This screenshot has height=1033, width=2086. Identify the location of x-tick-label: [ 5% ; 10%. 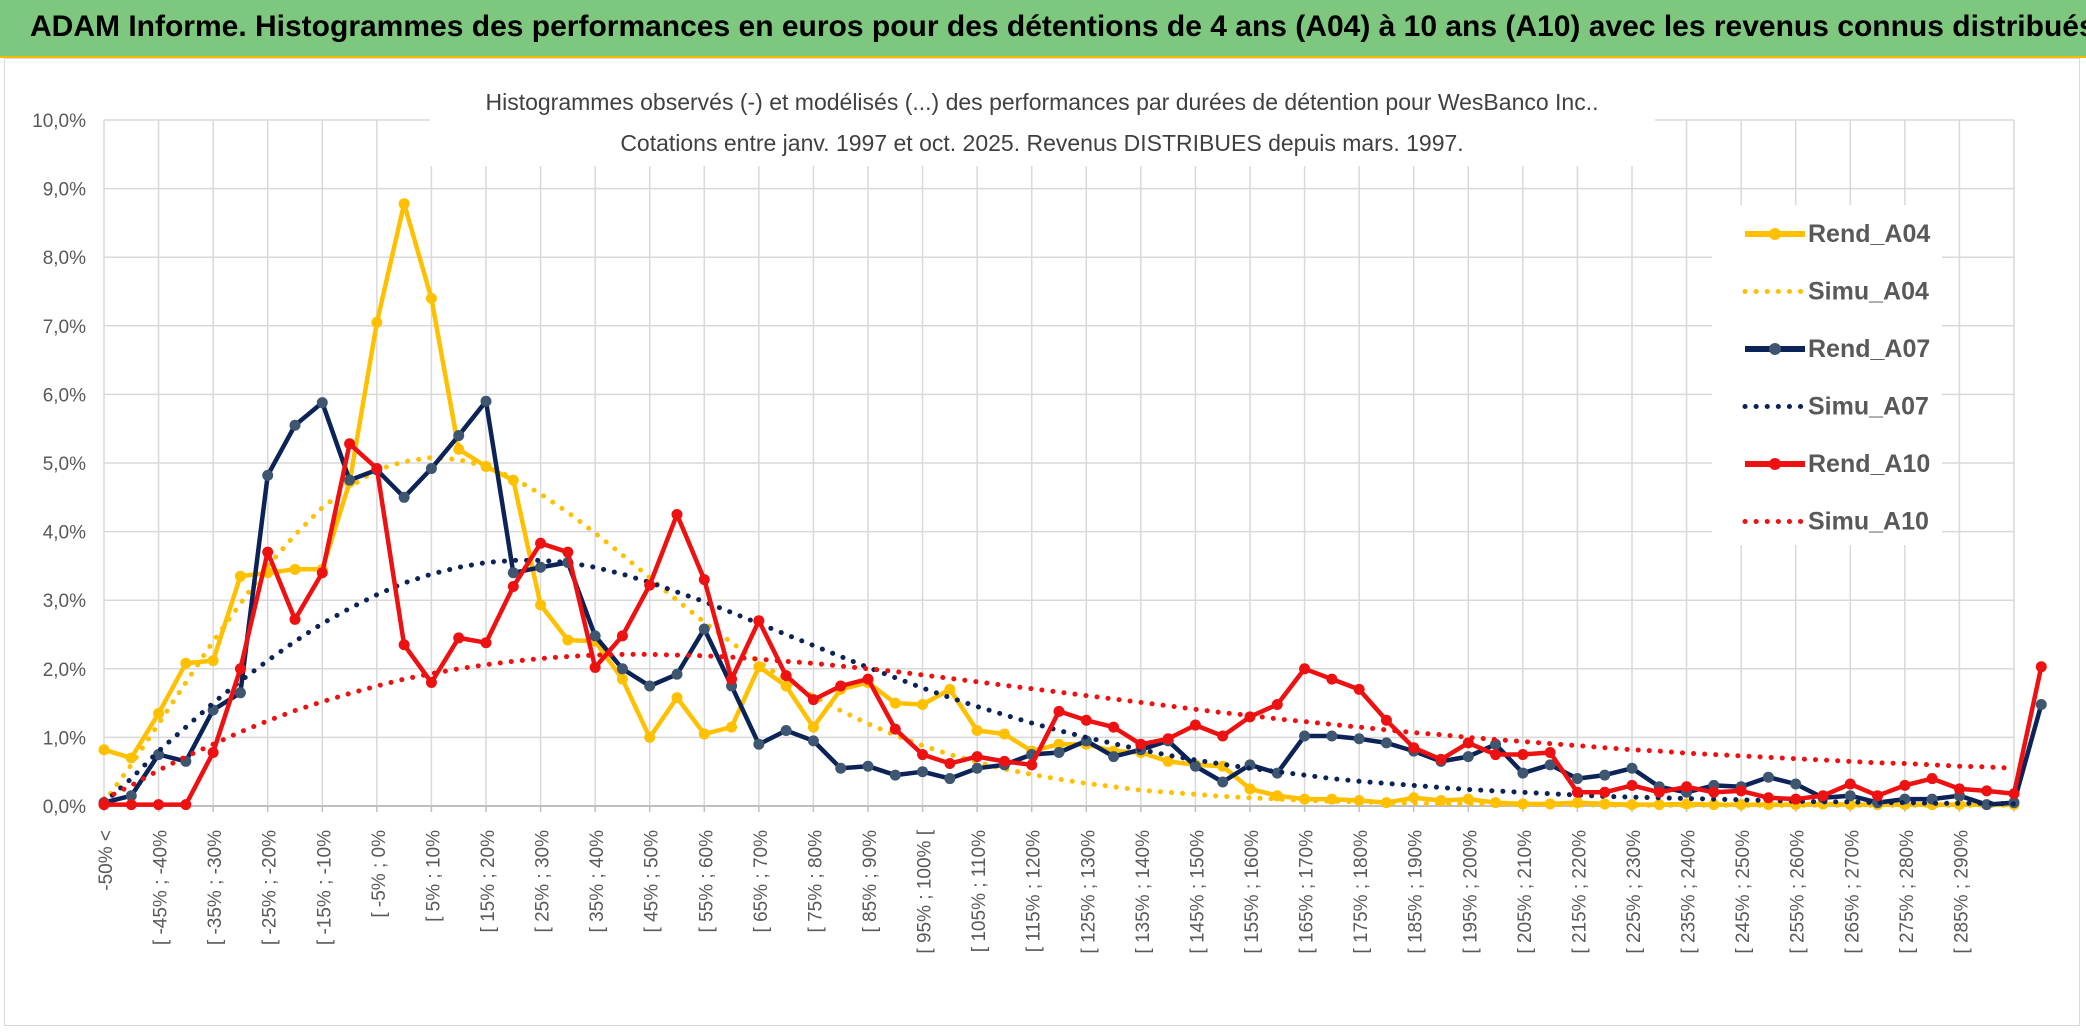
(433, 876).